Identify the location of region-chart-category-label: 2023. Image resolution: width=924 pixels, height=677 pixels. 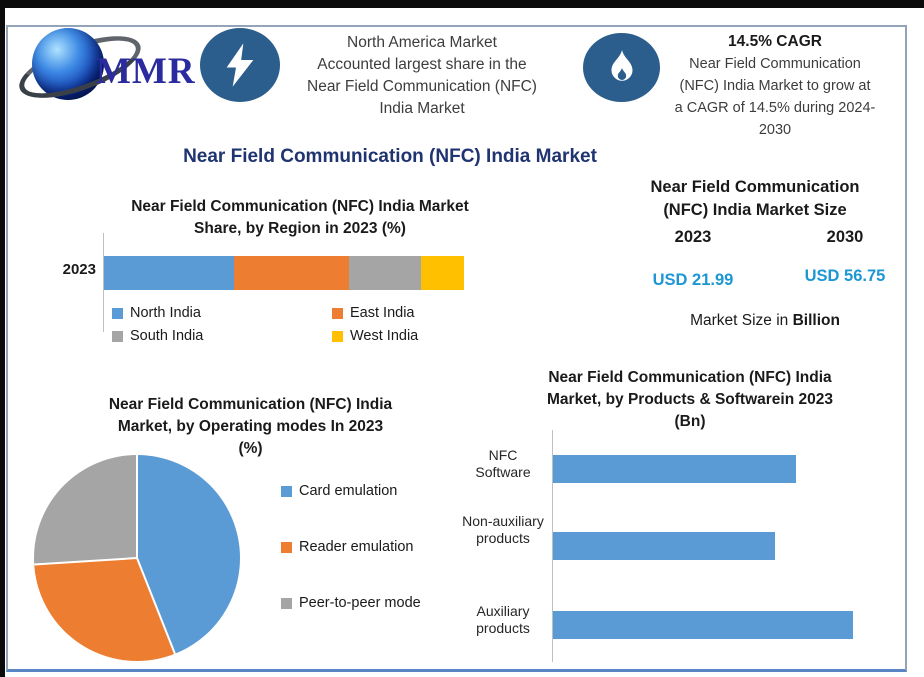
(79, 269).